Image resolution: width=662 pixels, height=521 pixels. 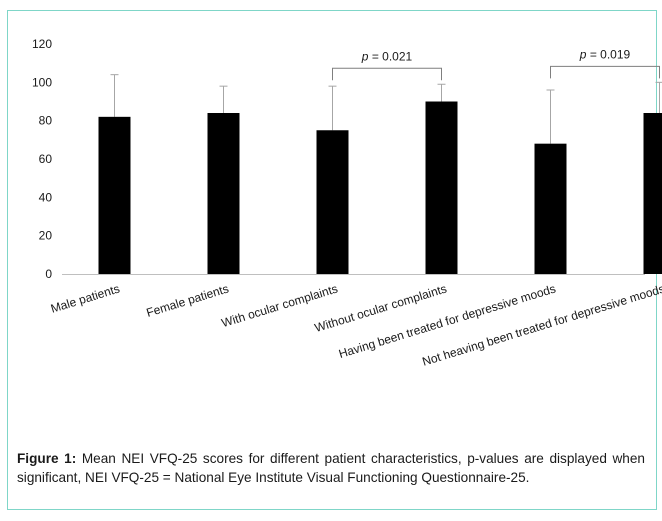 What do you see at coordinates (48, 274) in the screenshot?
I see `y-tick-label: 0` at bounding box center [48, 274].